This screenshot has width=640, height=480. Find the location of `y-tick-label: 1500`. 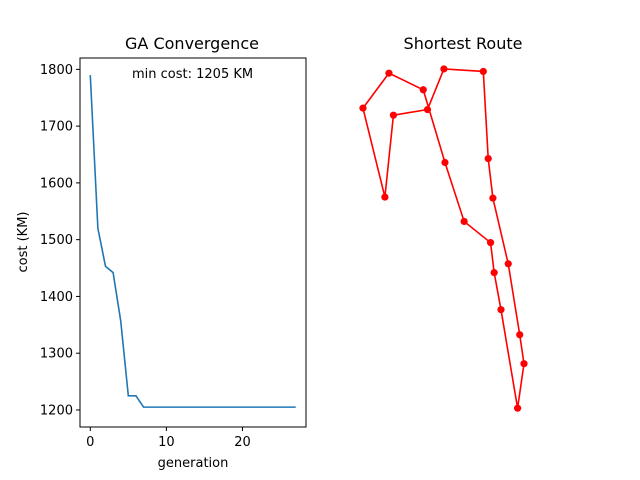

y-tick-label: 1500 is located at coordinates (56, 240).